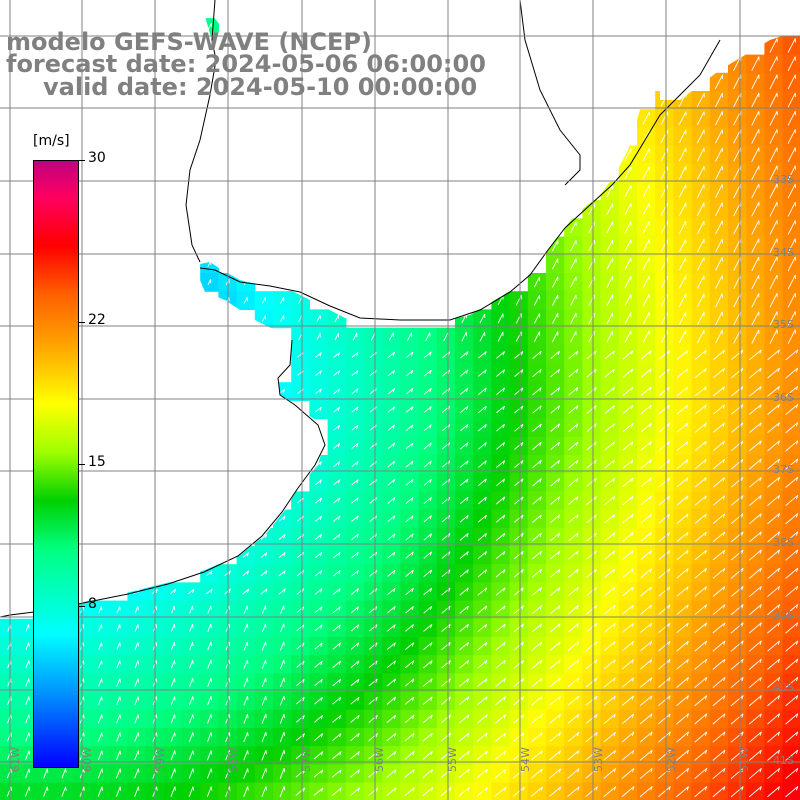 Image resolution: width=800 pixels, height=800 pixels. I want to click on longitude-label: 60W, so click(87, 759).